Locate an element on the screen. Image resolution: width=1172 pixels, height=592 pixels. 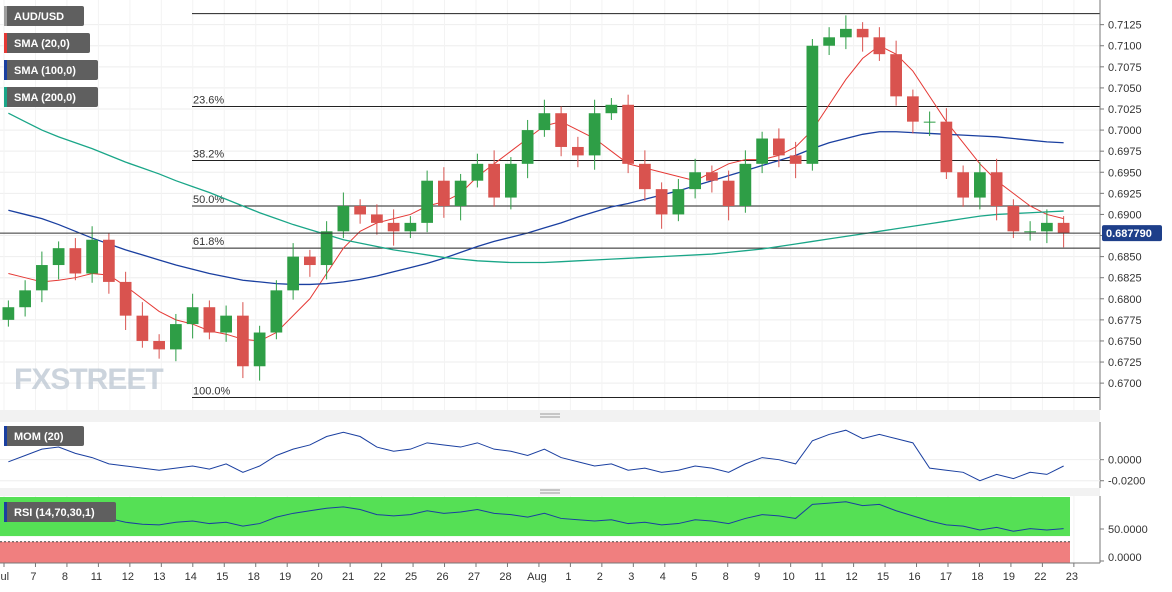
price-y-tick-label: 0.6825 is located at coordinates (1125, 279).